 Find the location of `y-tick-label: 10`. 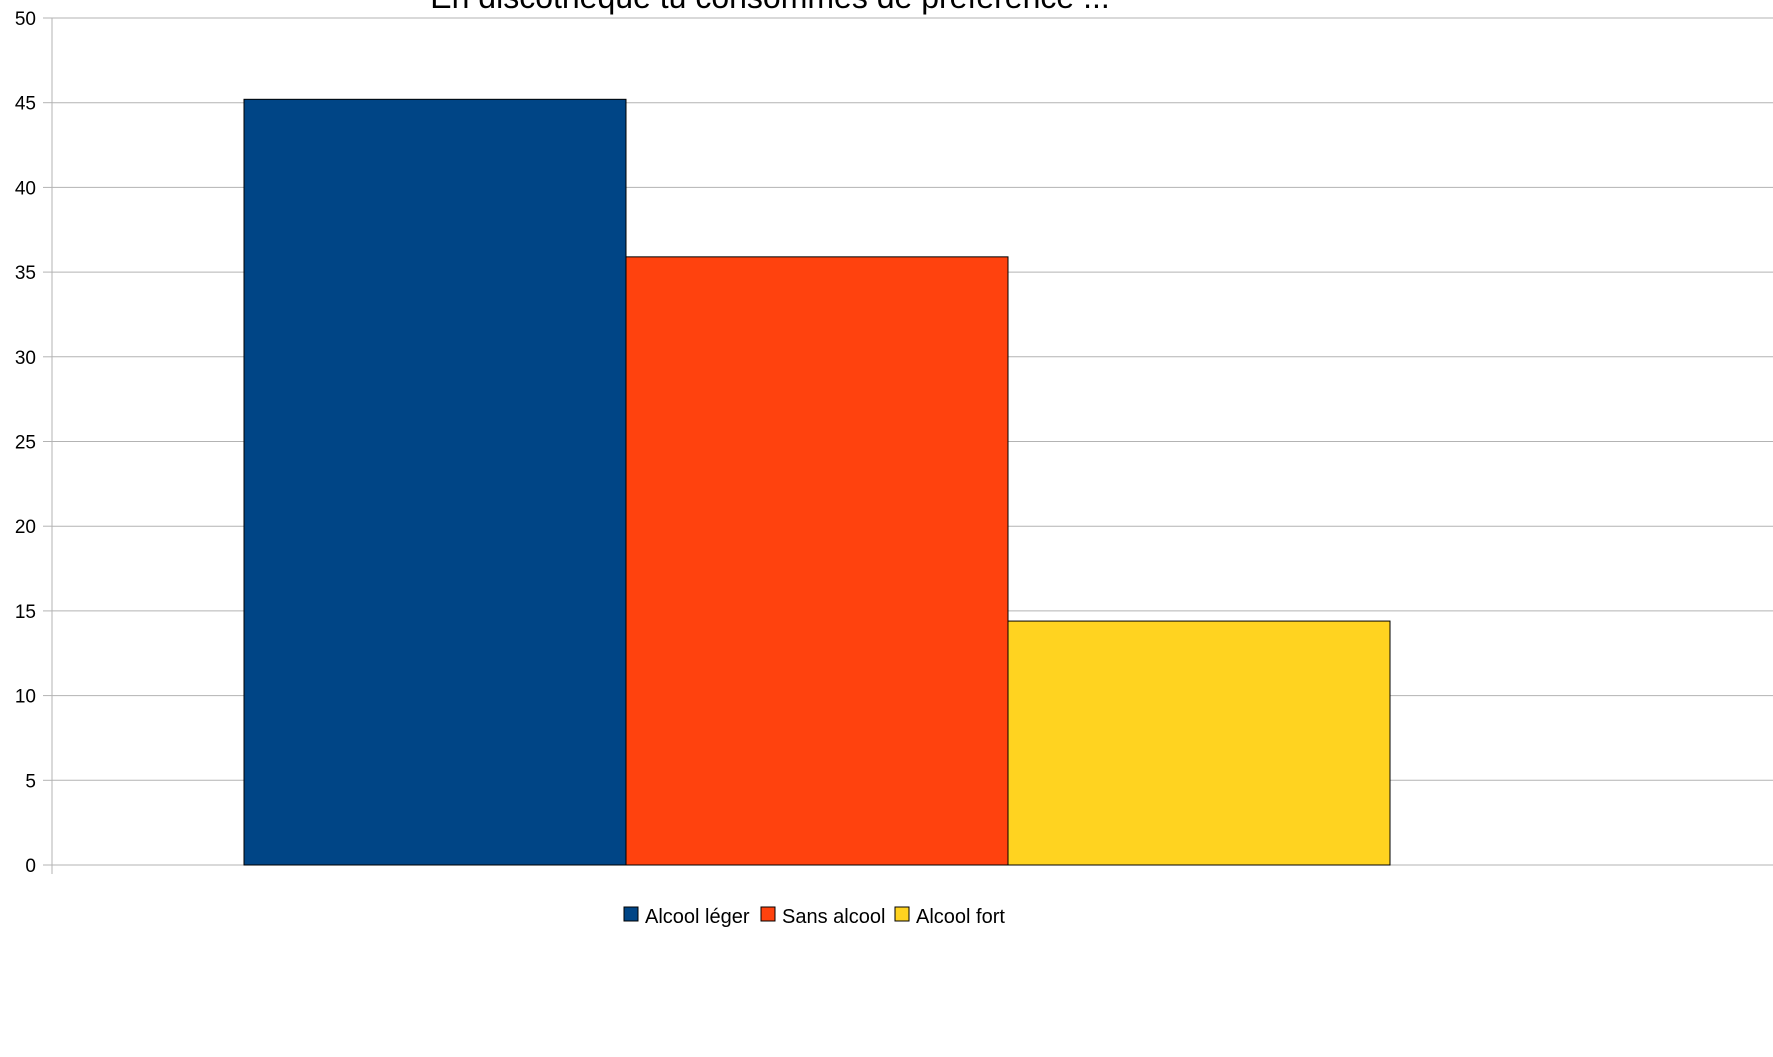

y-tick-label: 10 is located at coordinates (25, 697).